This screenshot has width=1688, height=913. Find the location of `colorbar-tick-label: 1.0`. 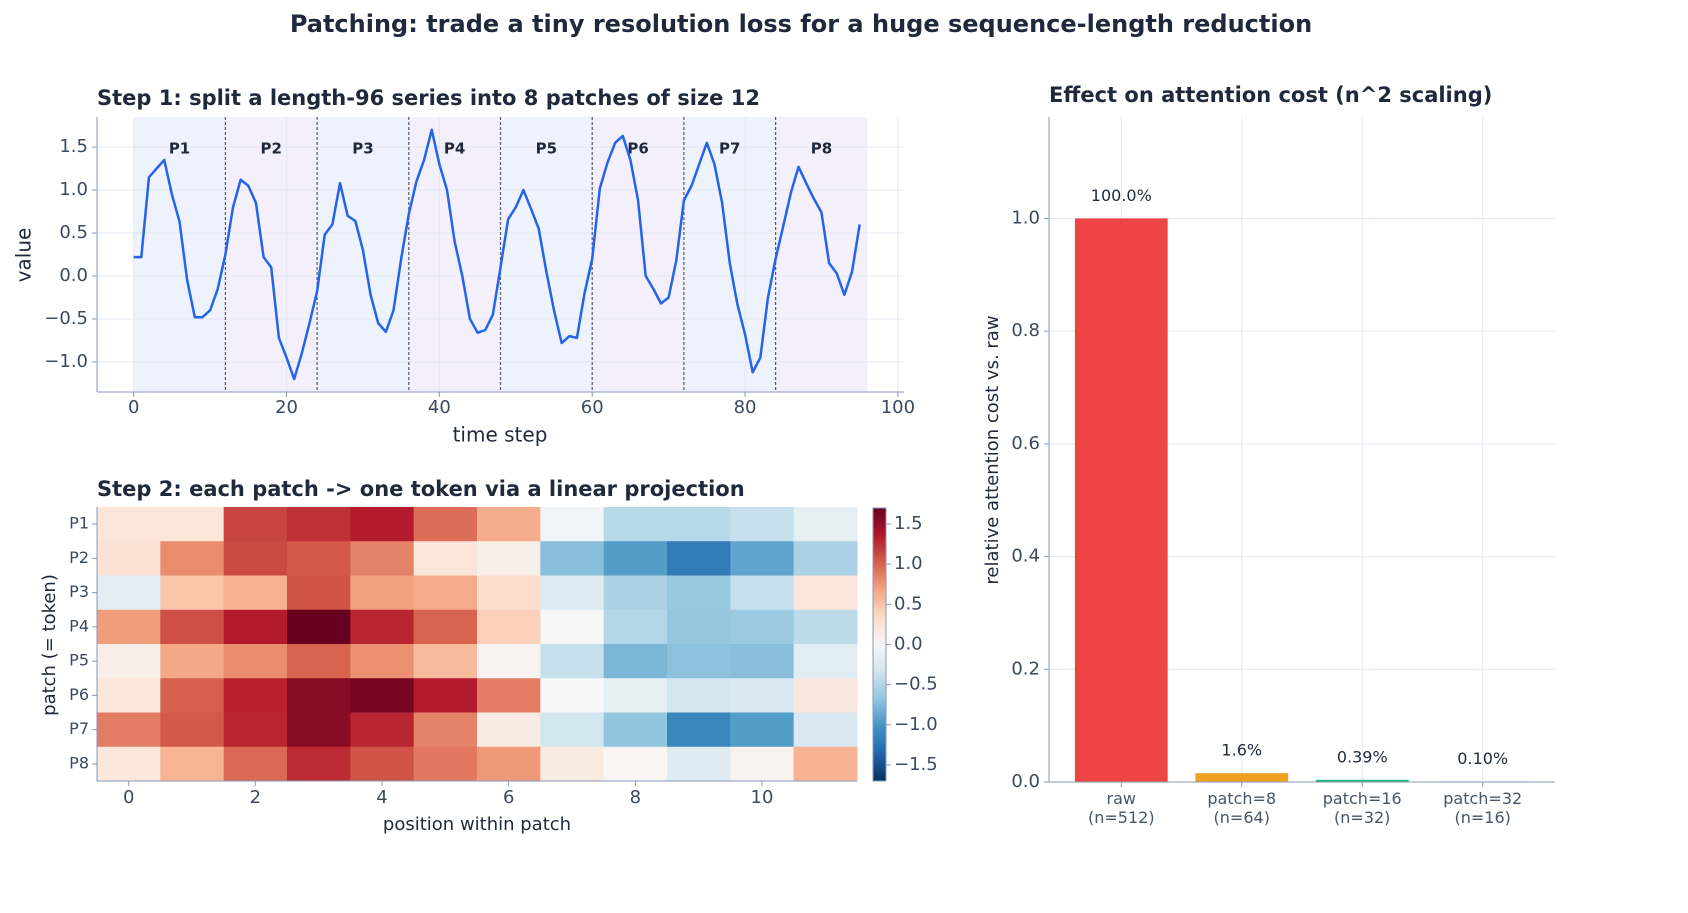

colorbar-tick-label: 1.0 is located at coordinates (908, 563).